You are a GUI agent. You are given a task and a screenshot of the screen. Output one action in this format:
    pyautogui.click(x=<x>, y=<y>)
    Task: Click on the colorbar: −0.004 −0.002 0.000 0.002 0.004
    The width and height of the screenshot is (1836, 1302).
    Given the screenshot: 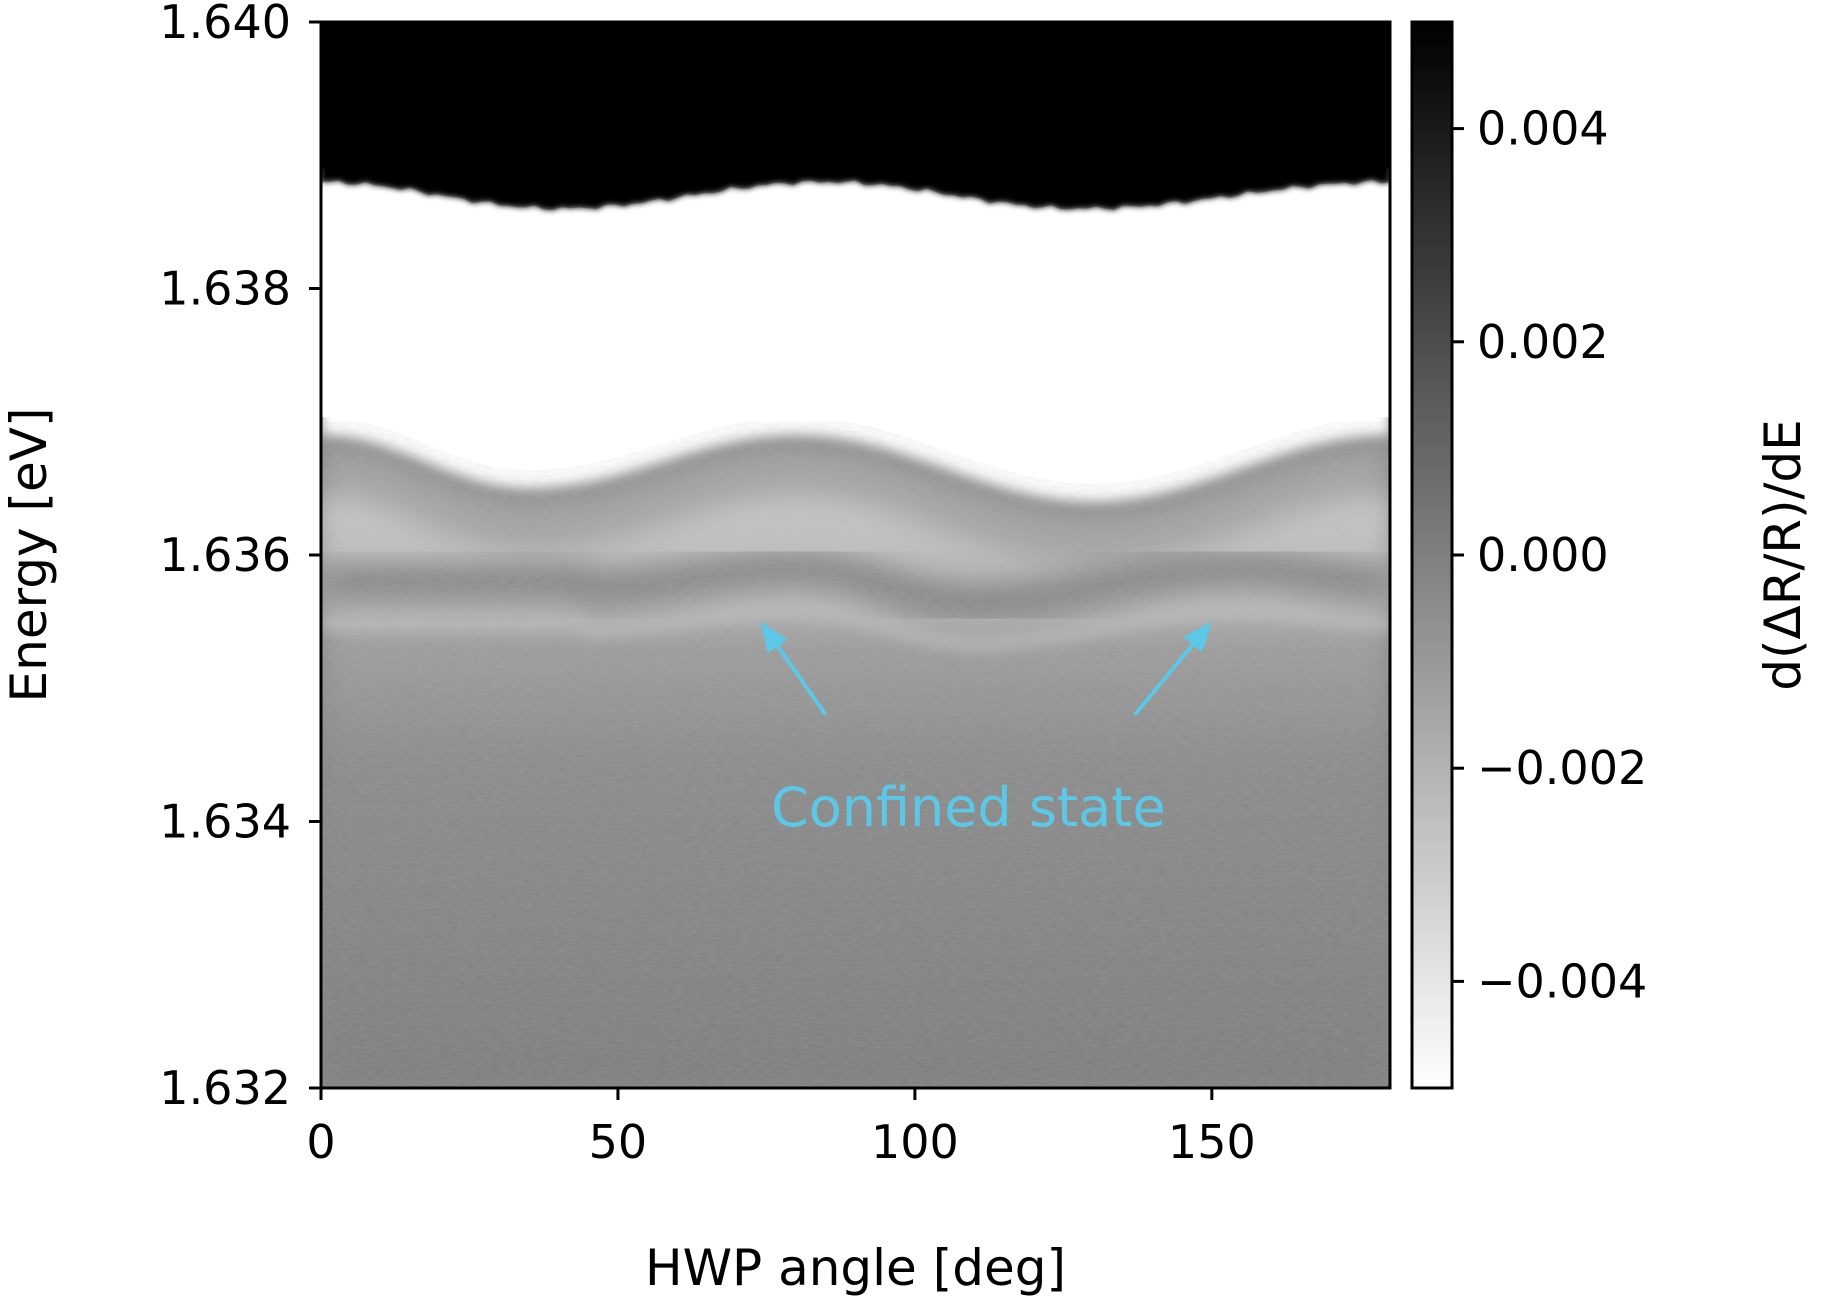 What is the action you would take?
    pyautogui.click(x=1528, y=555)
    